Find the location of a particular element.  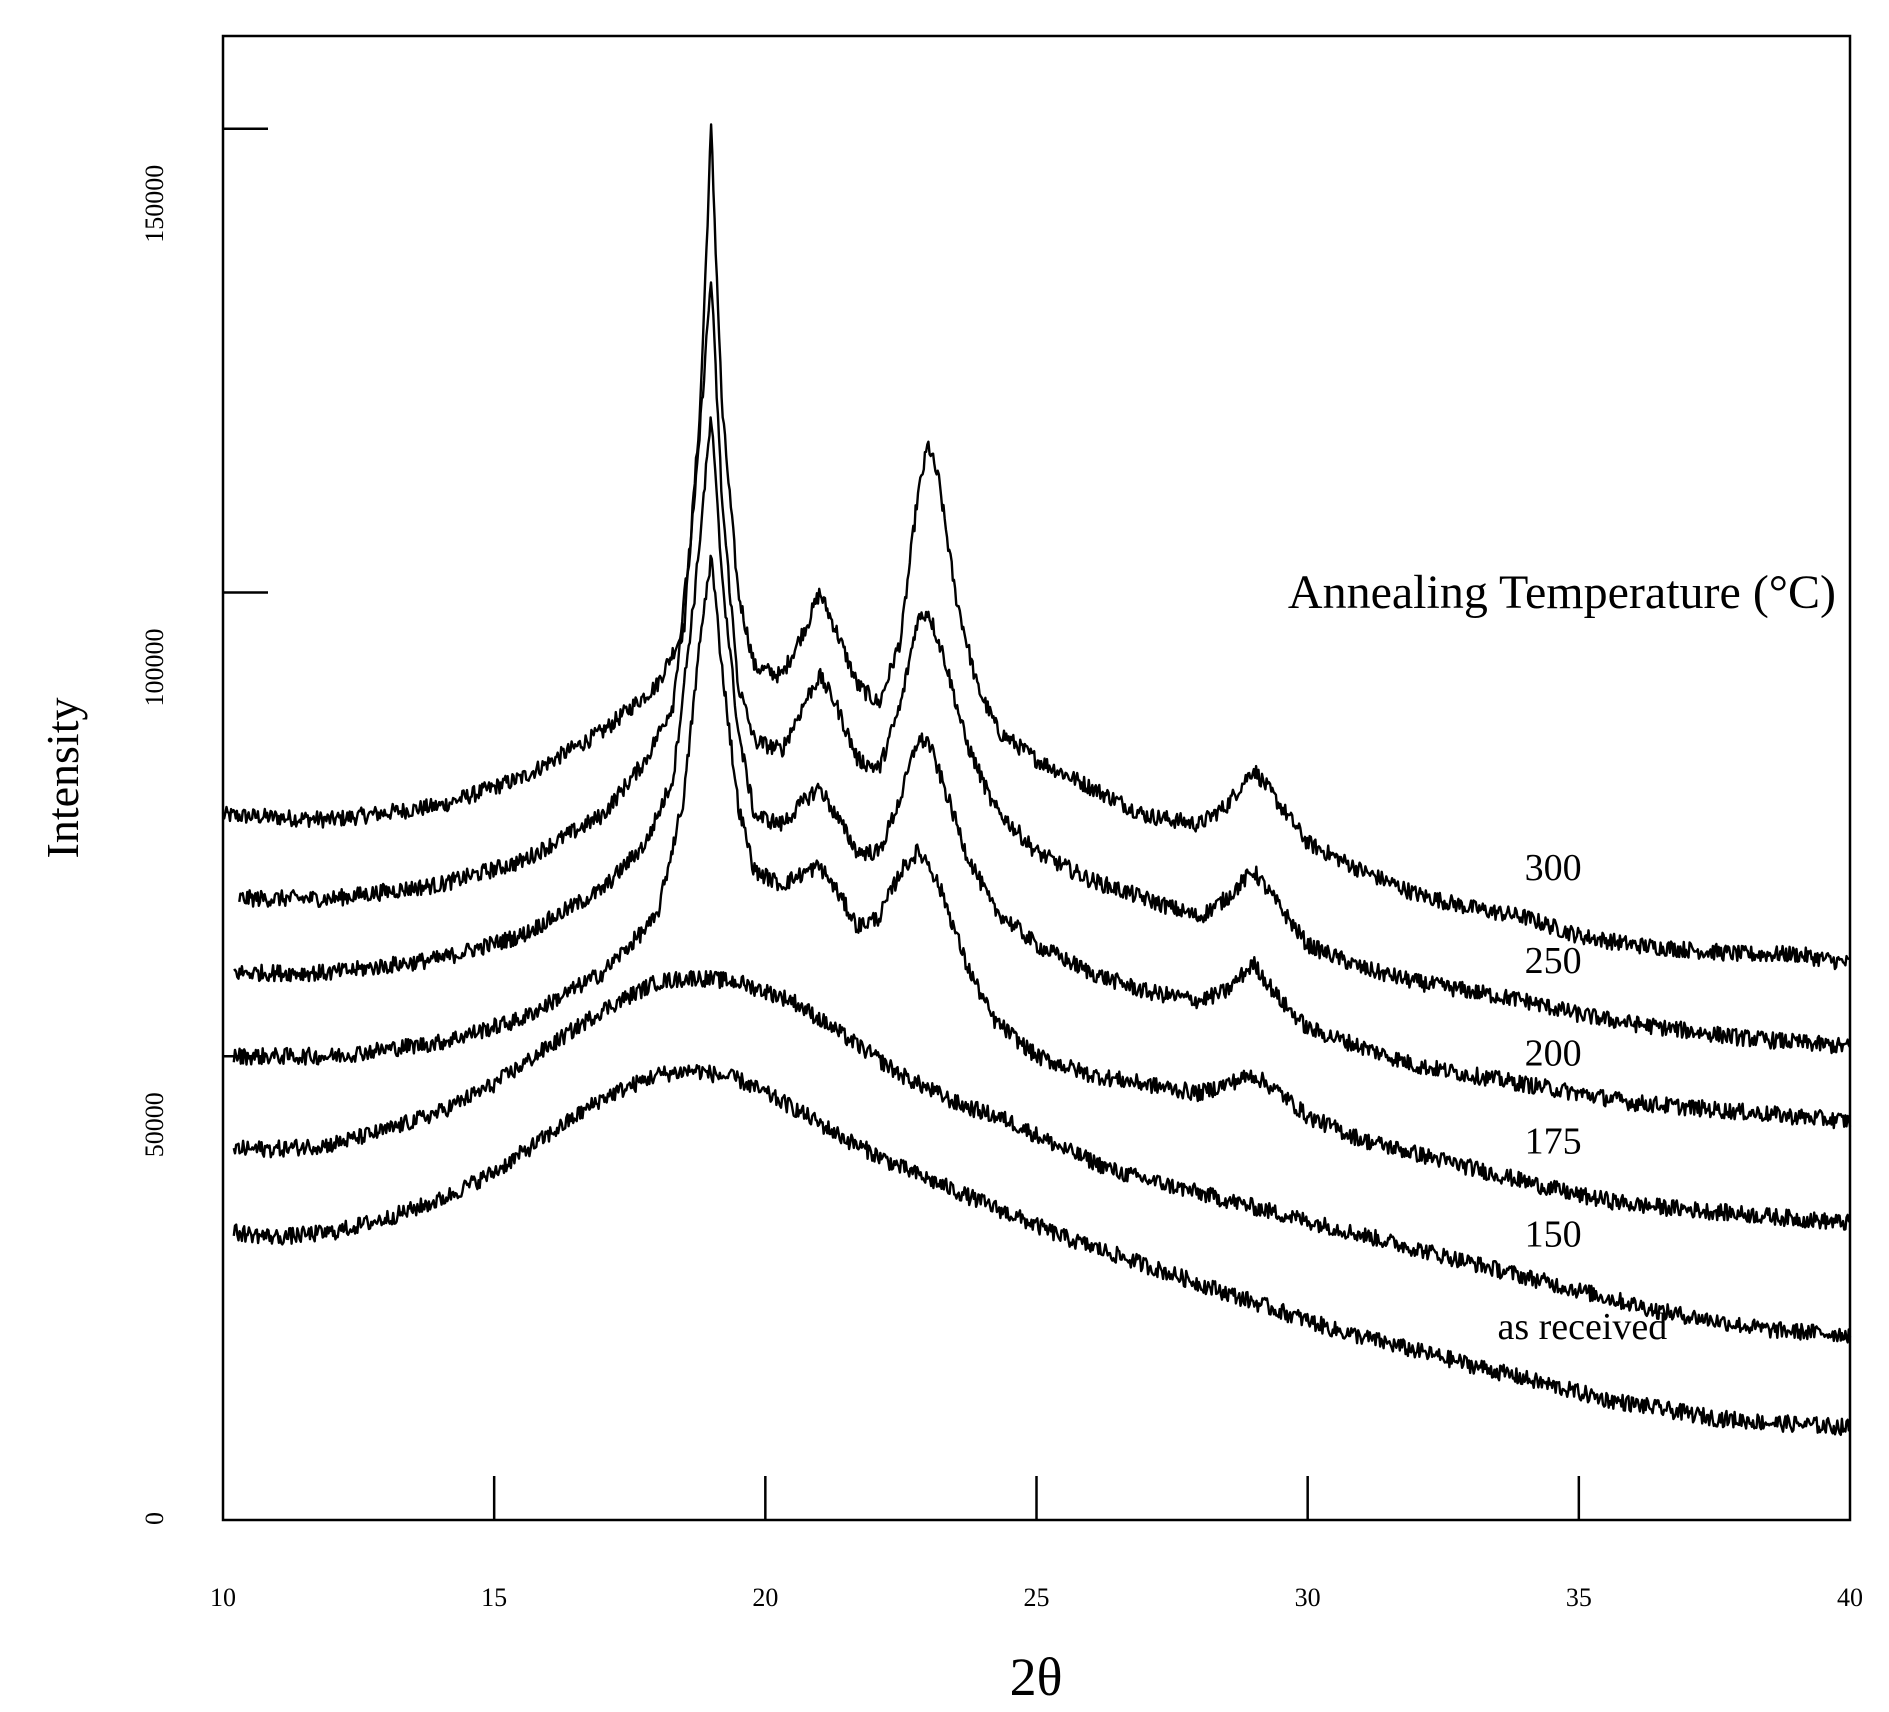

series-label-300: 300 is located at coordinates (1553, 868).